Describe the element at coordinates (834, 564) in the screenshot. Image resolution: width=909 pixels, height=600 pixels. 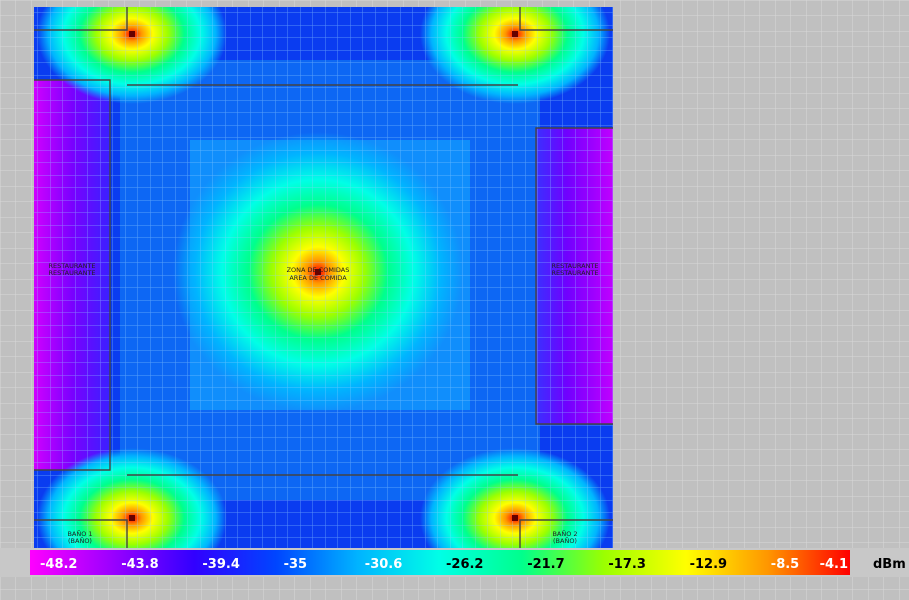
I see `legend-tick-label: -4.1` at that location.